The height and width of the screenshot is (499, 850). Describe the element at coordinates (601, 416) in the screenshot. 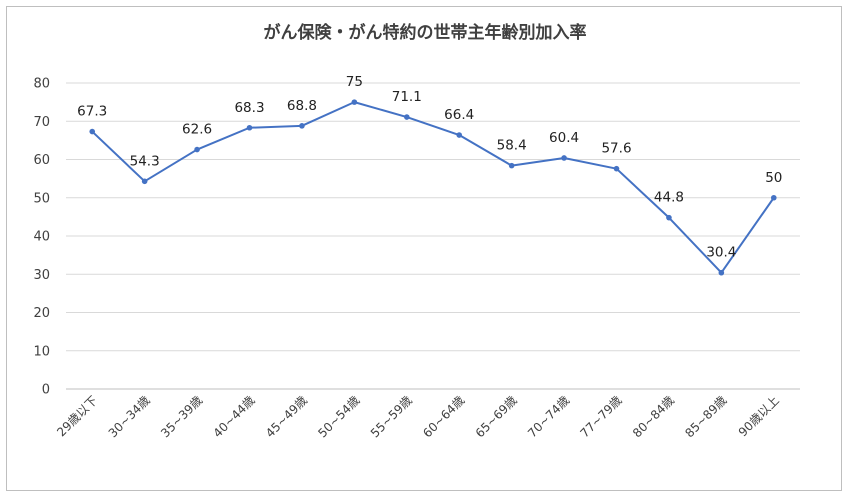

I see `x-tick-label: 77~79歳` at that location.